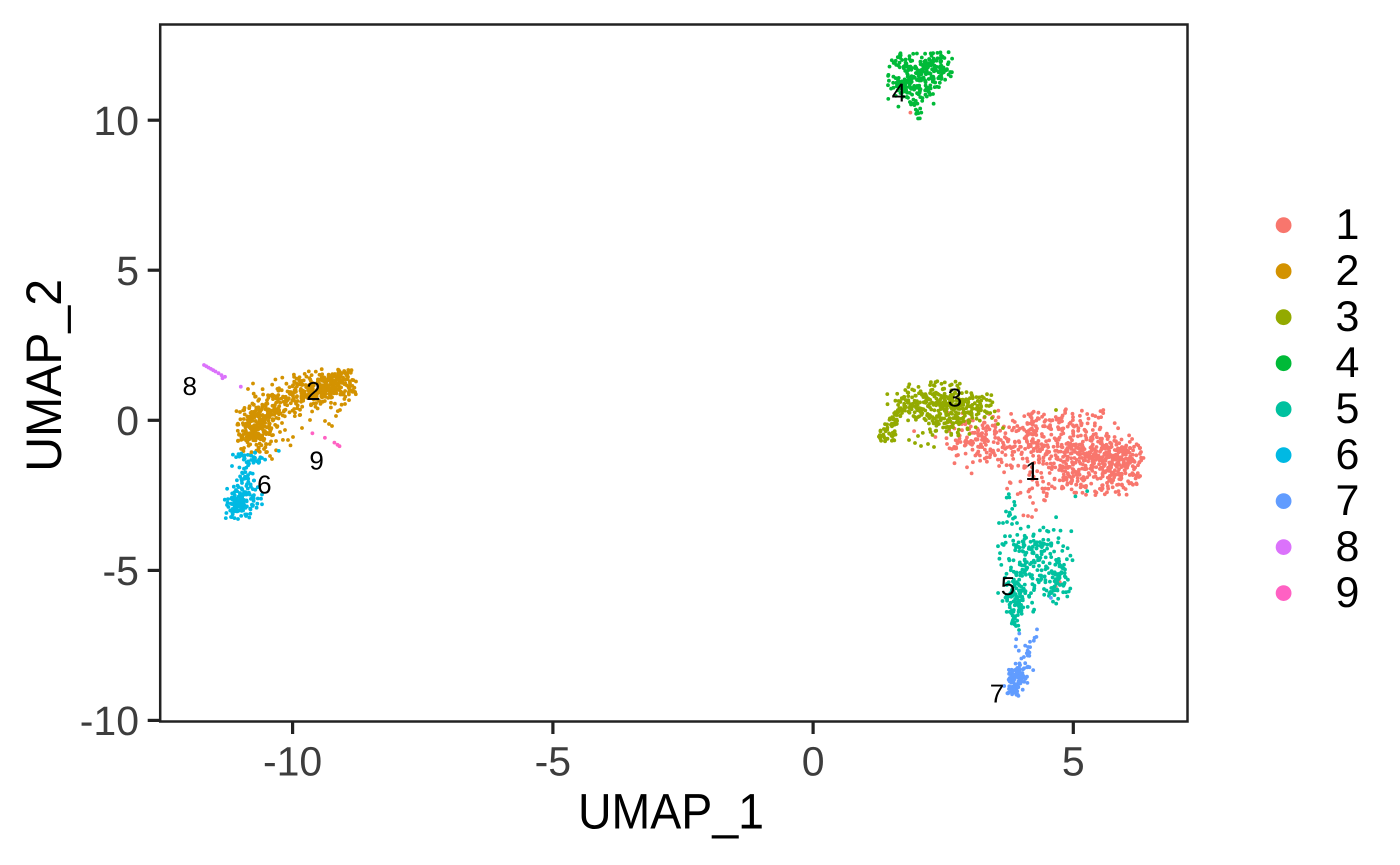 The image size is (1400, 865). I want to click on svg-text: UMAP_2, so click(44, 375).